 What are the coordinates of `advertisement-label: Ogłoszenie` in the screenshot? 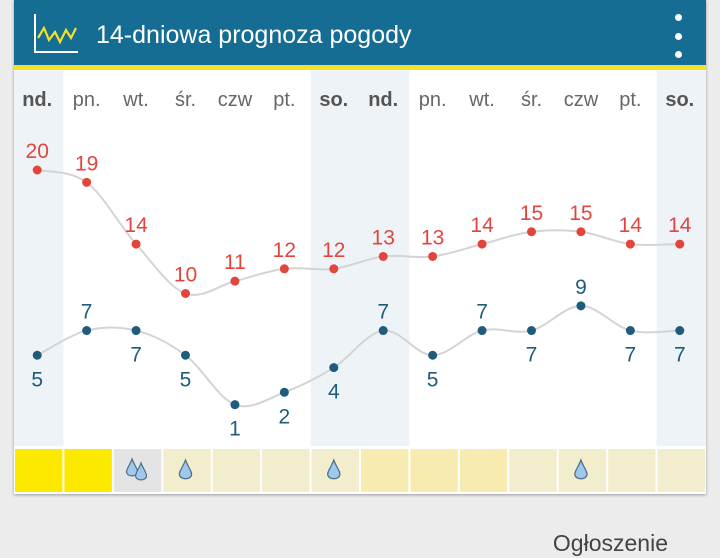 It's located at (610, 543).